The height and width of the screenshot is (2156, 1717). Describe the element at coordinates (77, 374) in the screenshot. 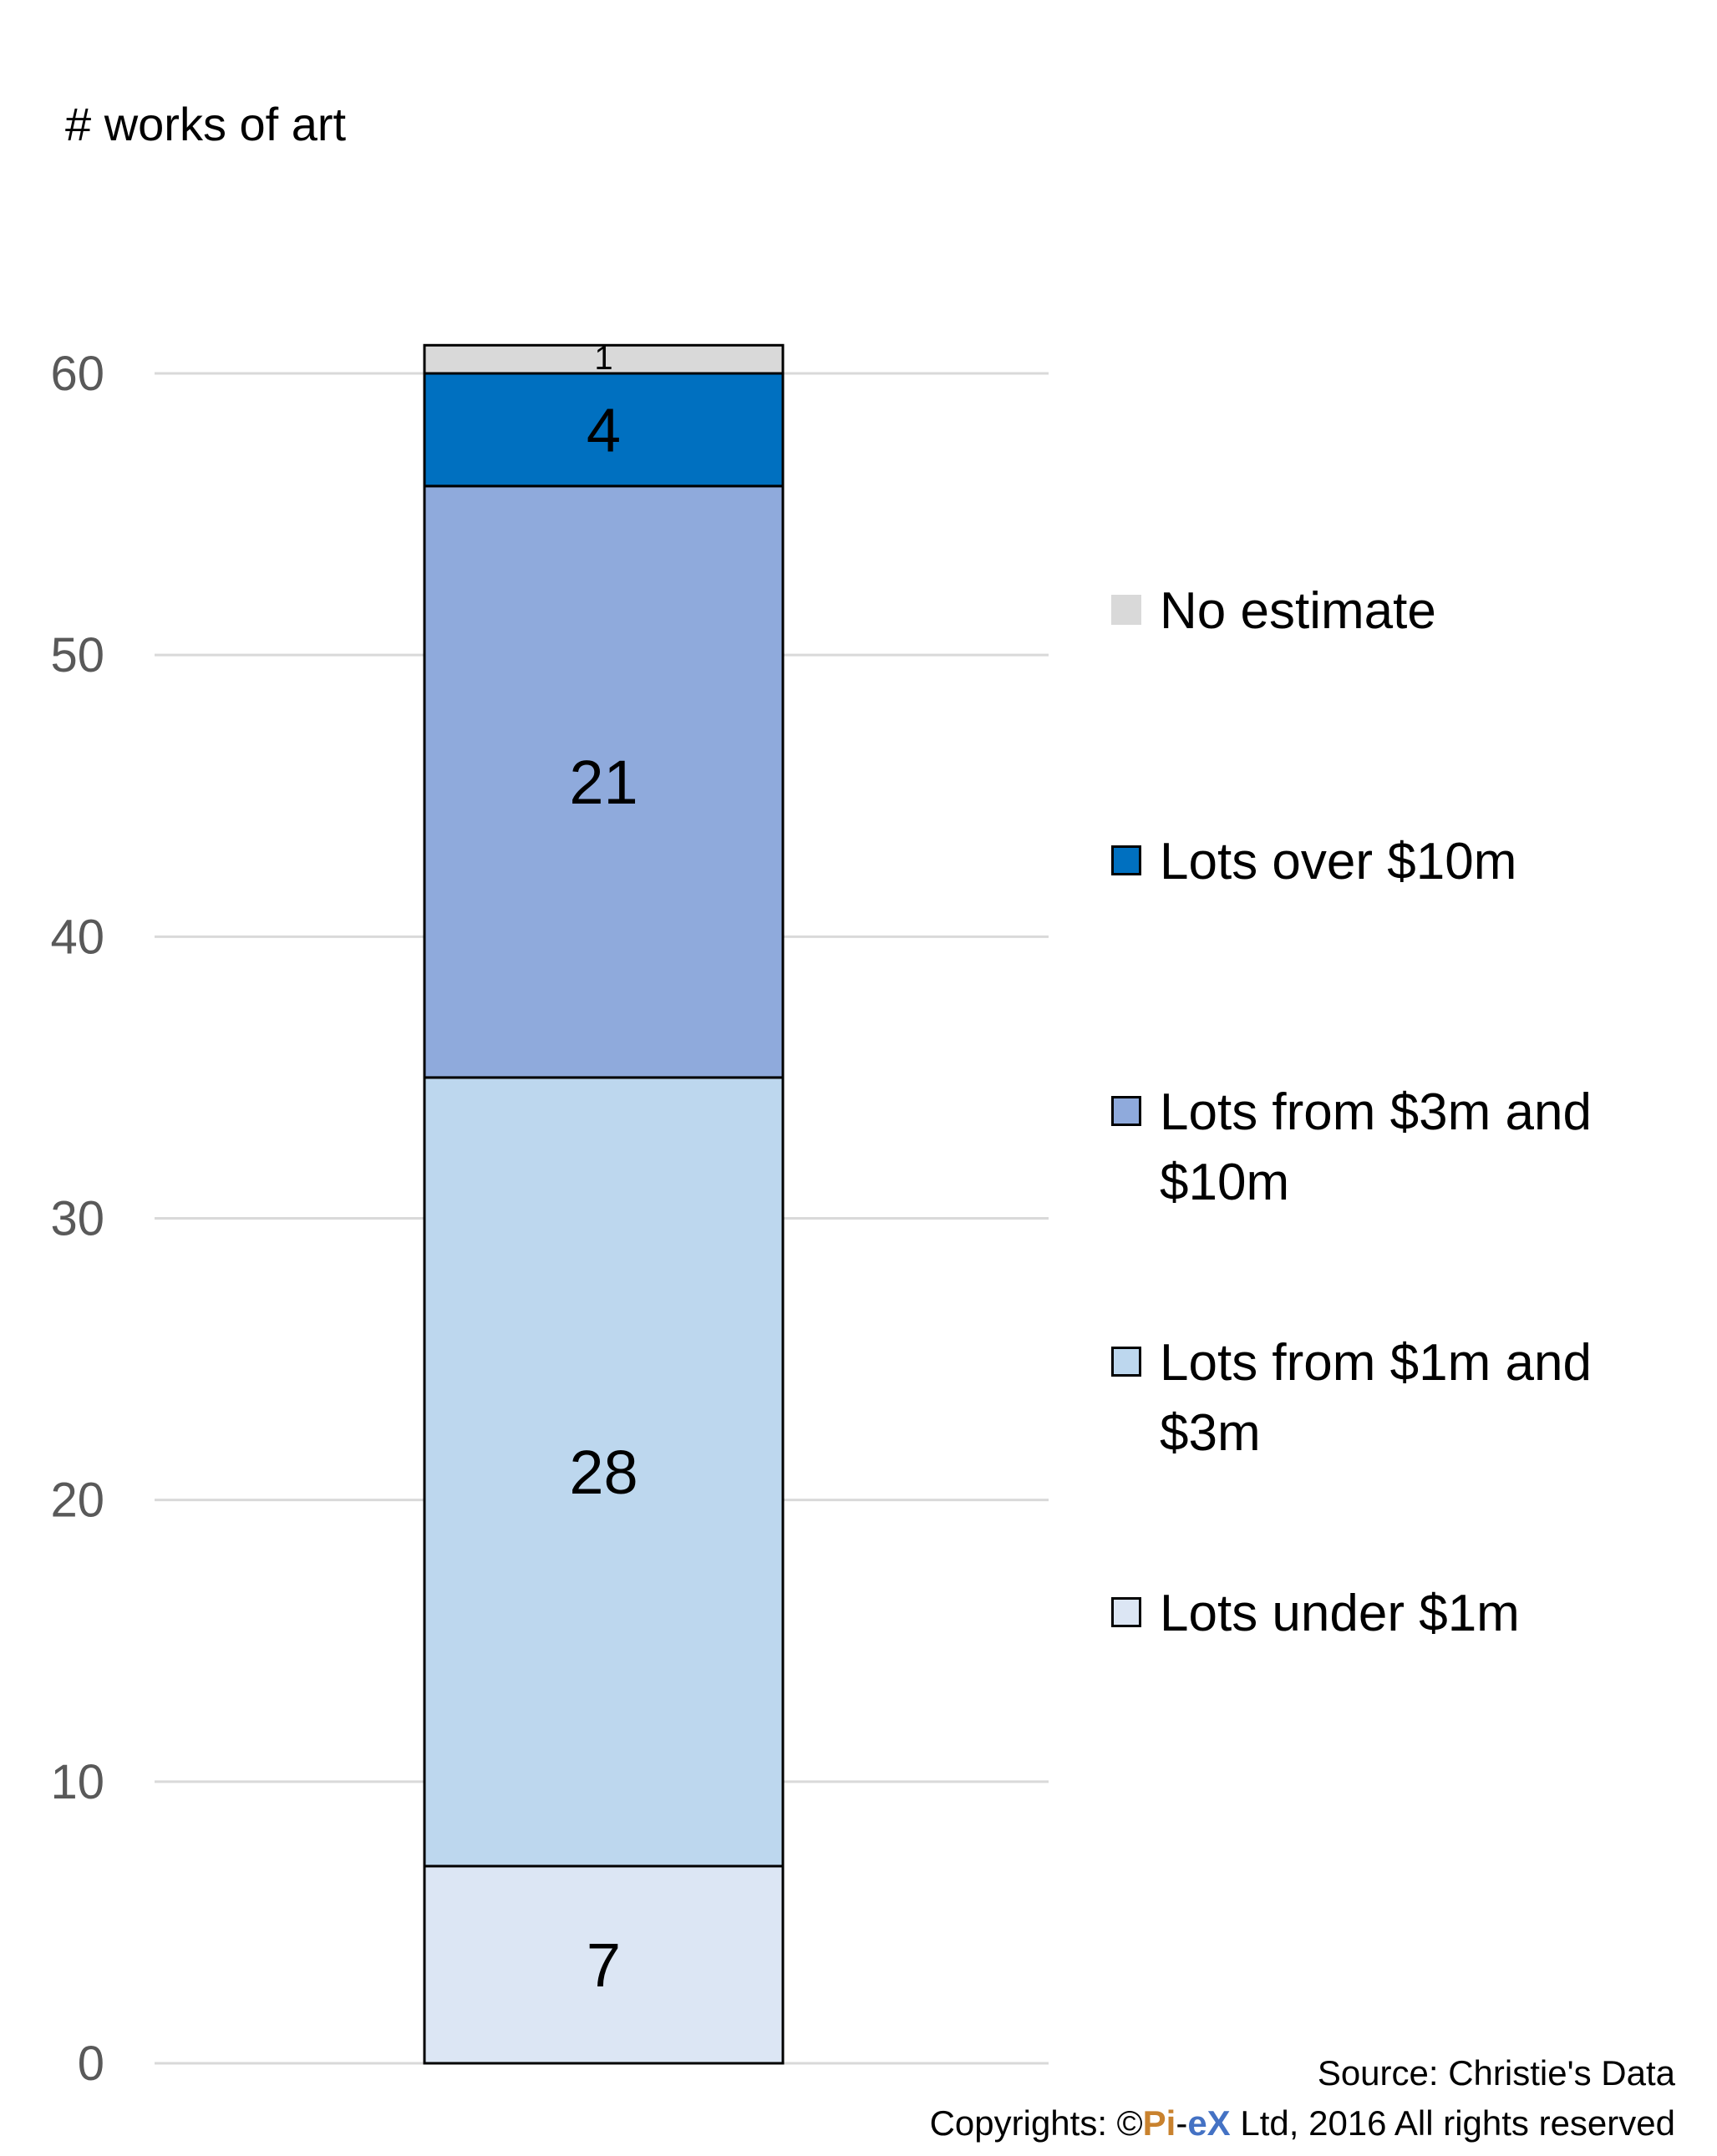

I see `y-tick-60: 60` at that location.